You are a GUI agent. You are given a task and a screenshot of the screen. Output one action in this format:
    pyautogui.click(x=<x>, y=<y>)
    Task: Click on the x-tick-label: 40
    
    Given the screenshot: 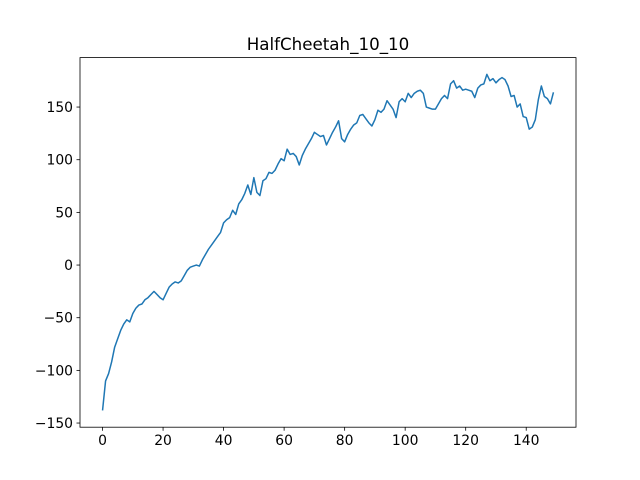 What is the action you would take?
    pyautogui.click(x=224, y=441)
    